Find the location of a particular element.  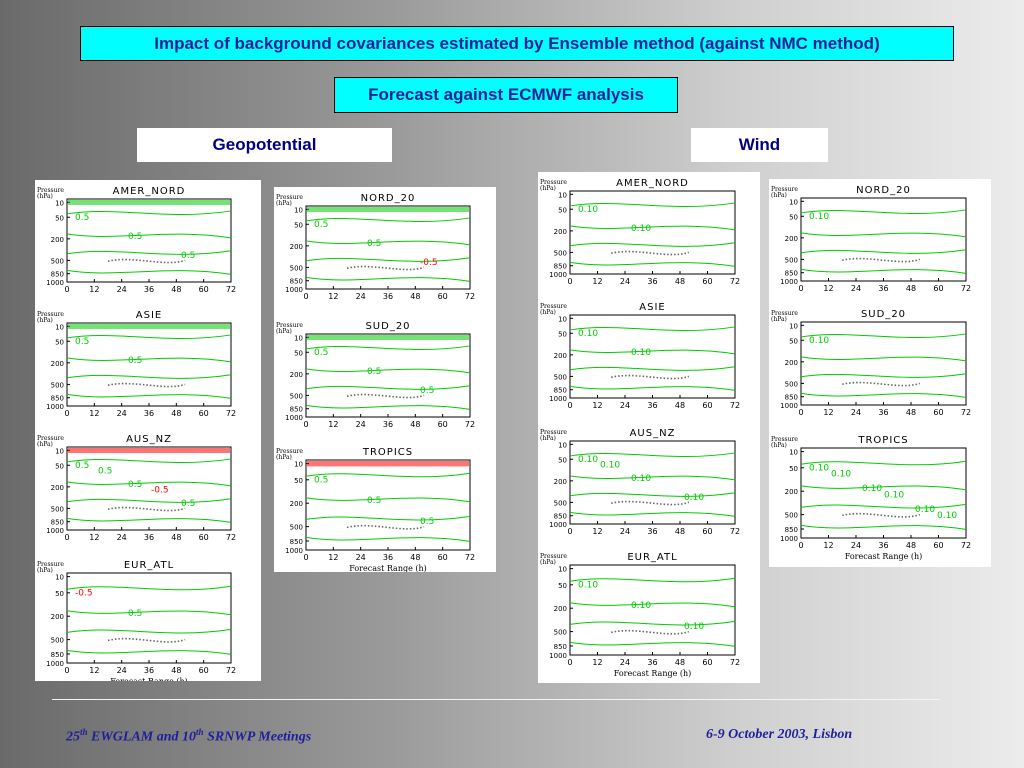

plot-title: AMER_NORD is located at coordinates (149, 191).